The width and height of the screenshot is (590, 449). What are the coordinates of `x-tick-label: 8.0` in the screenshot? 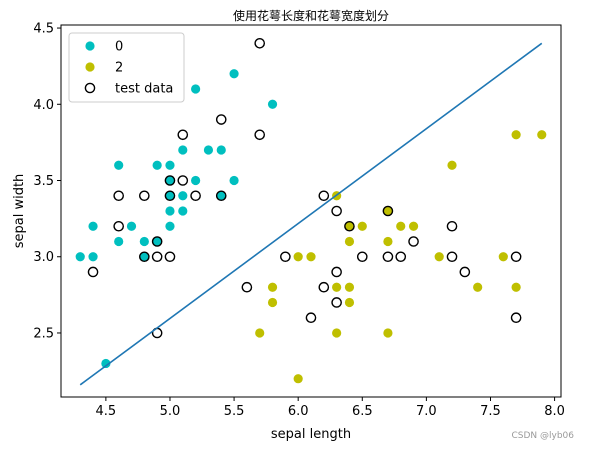 It's located at (554, 411).